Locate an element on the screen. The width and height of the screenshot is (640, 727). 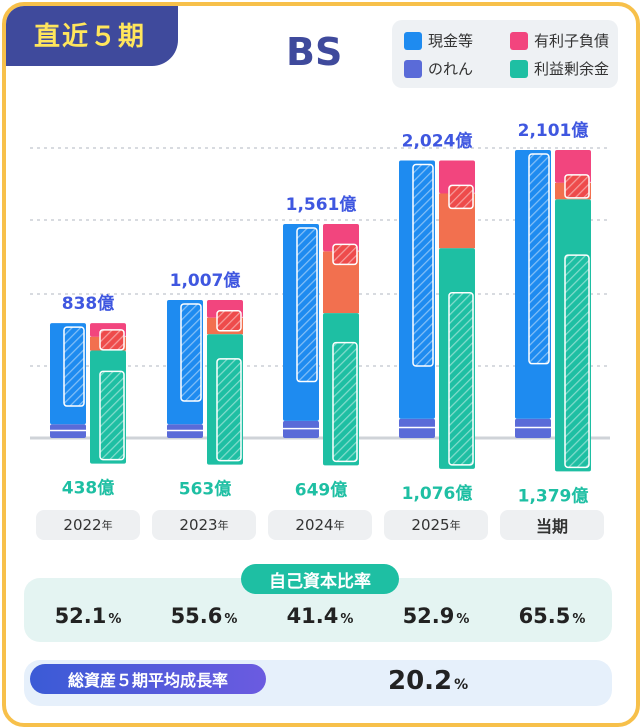
year-label-current: 当期 is located at coordinates (551, 526).